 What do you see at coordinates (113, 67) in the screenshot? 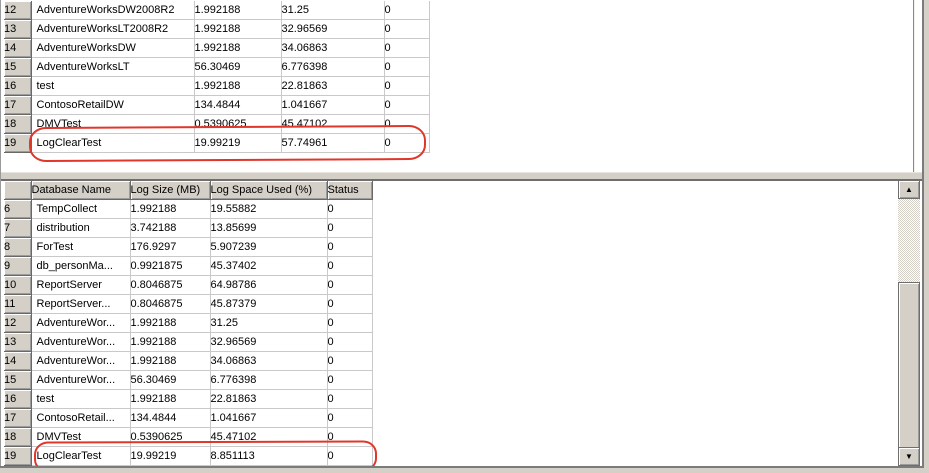
I see `cell-database-name: AdventureWorksLT` at bounding box center [113, 67].